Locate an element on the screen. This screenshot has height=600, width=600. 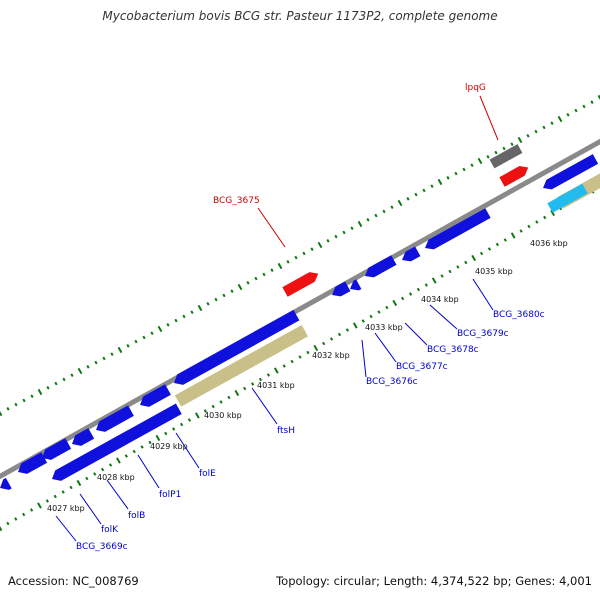
gene-glyph-light is located at coordinates (567, 198).